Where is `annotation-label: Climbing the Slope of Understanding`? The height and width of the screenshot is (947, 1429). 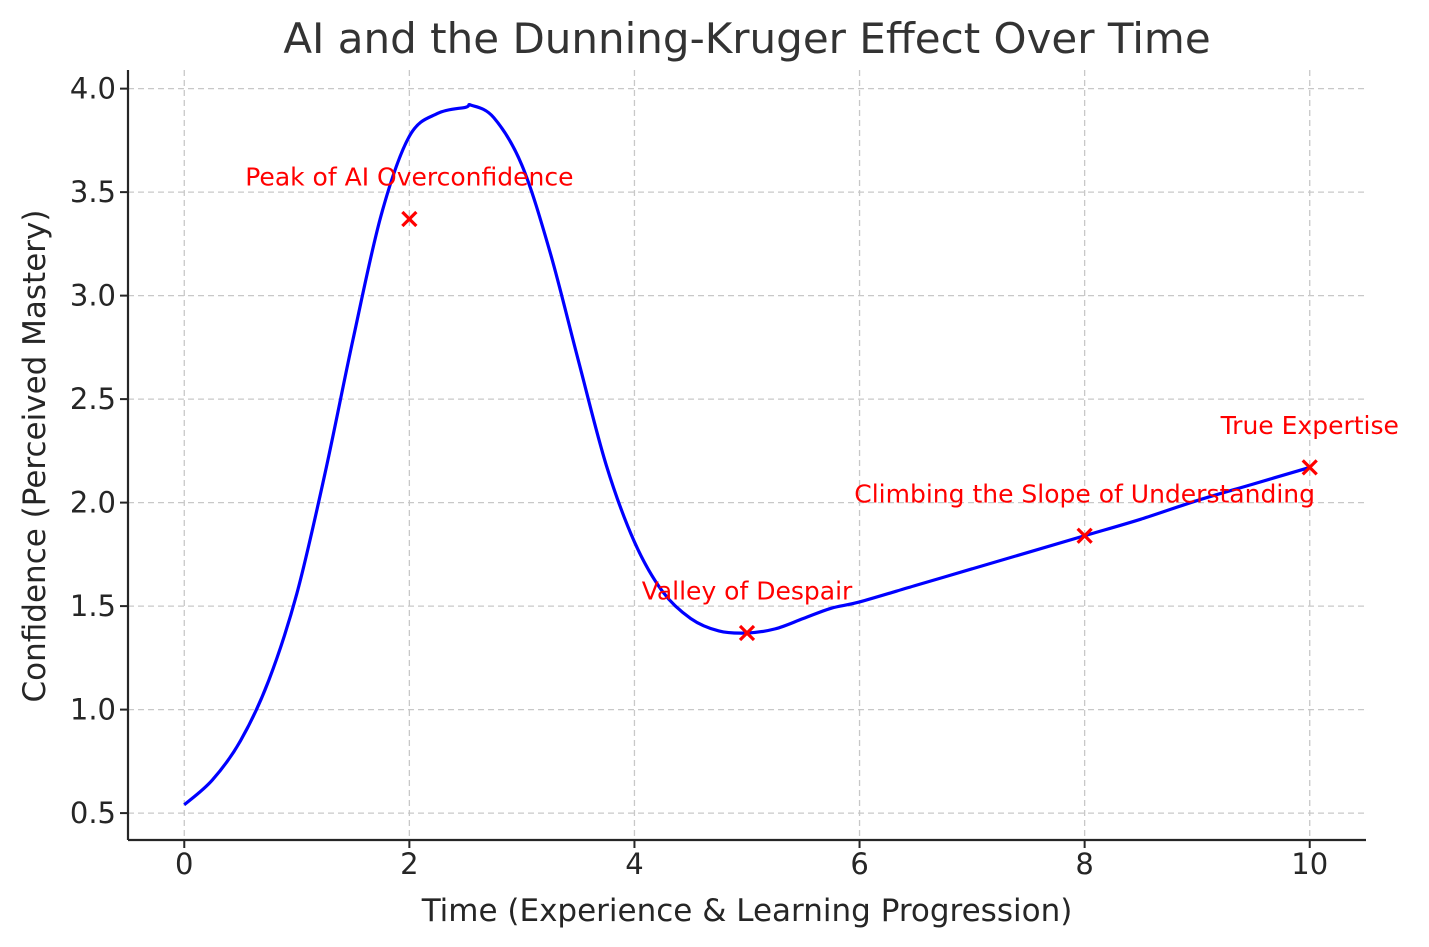 annotation-label: Climbing the Slope of Understanding is located at coordinates (1084, 493).